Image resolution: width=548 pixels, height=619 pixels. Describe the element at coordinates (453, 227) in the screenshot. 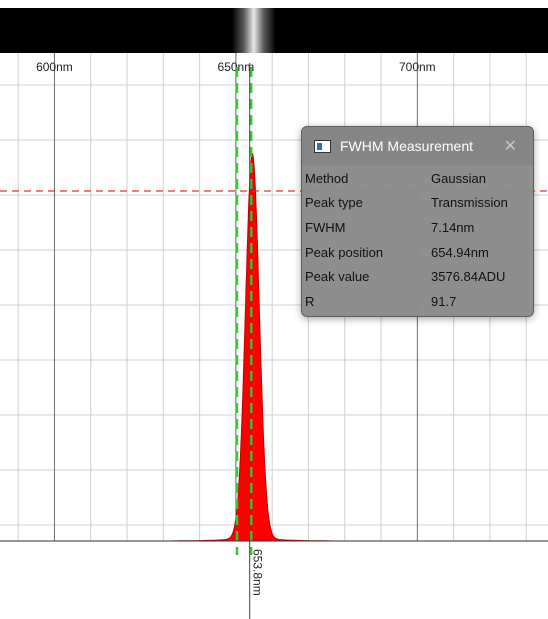

I see `fwhm-row-value: 7.14nm` at that location.